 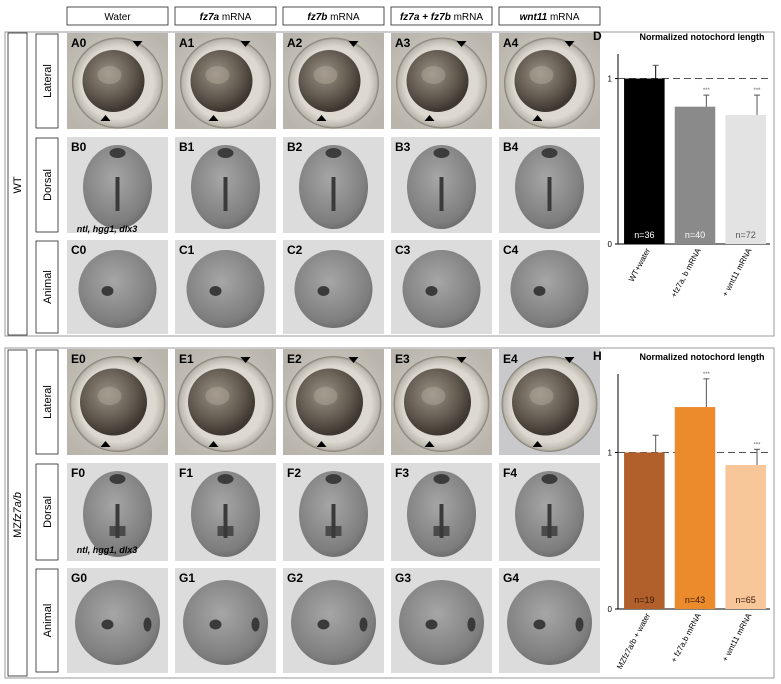 I want to click on panel-letter-B1: B1, so click(x=187, y=147).